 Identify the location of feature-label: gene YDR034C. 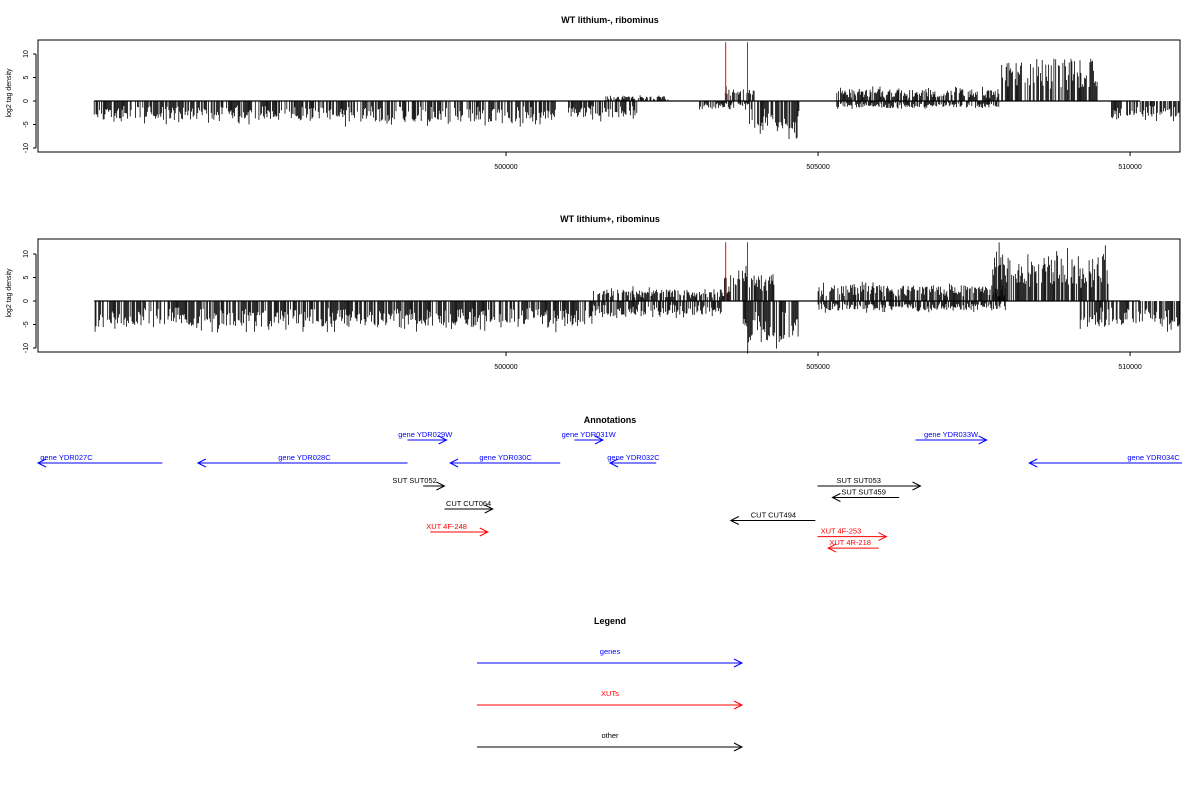
(1153, 457).